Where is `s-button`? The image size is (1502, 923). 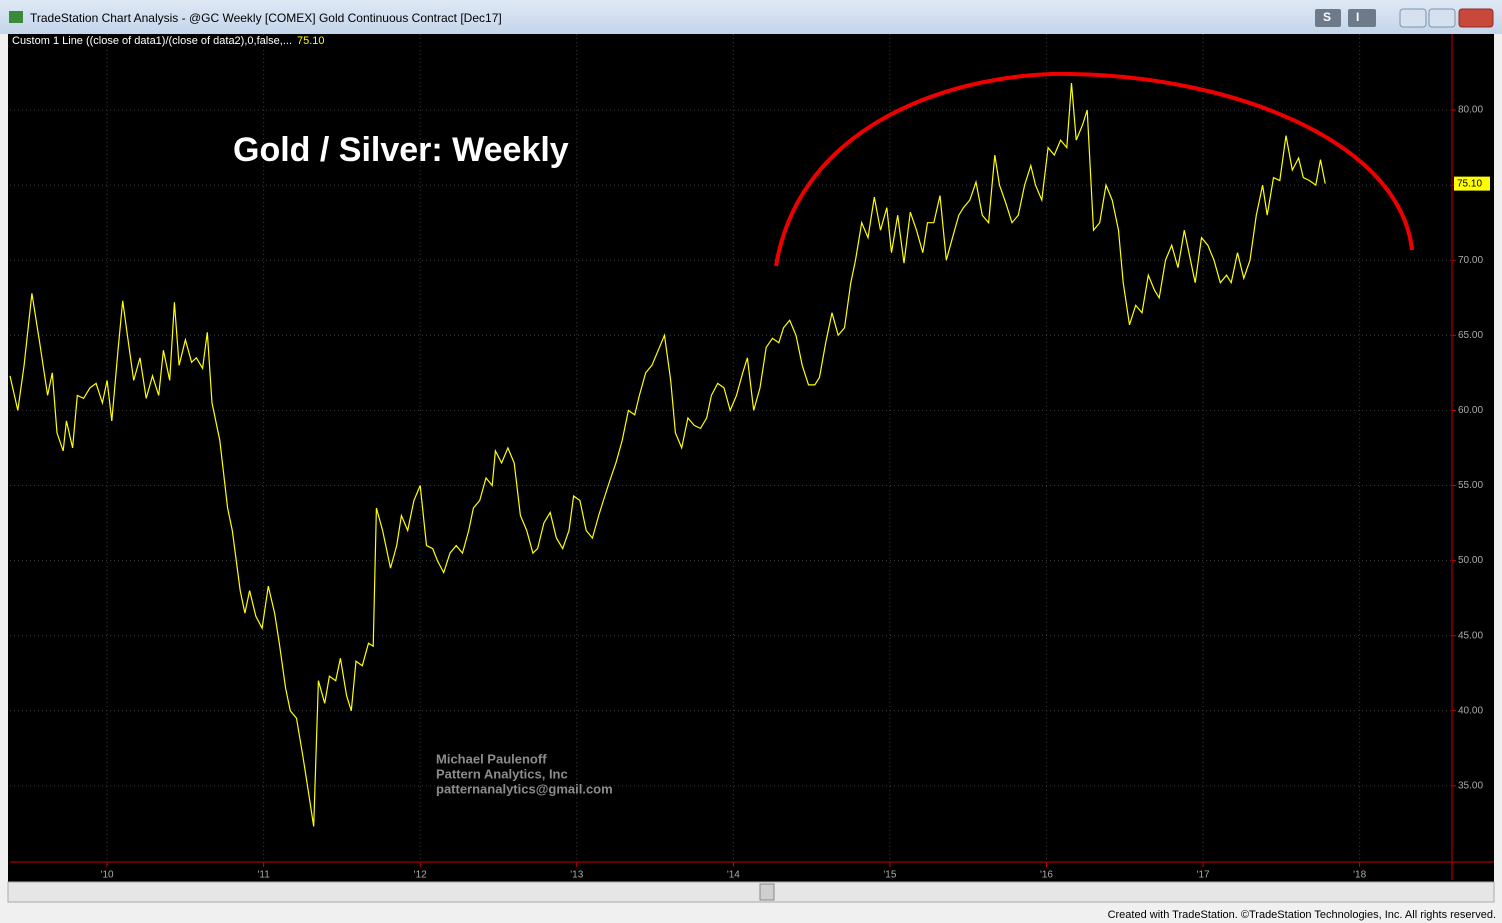 s-button is located at coordinates (1328, 18).